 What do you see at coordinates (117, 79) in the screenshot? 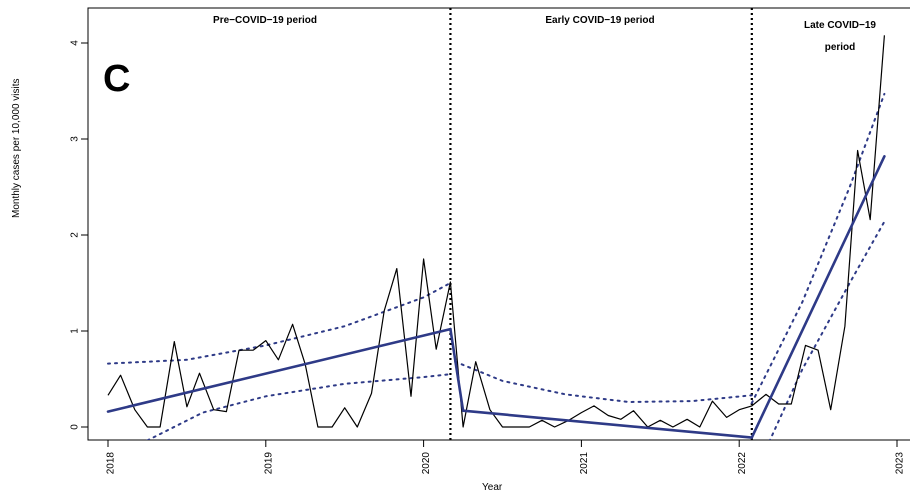
I see `panel-letter: C` at bounding box center [117, 79].